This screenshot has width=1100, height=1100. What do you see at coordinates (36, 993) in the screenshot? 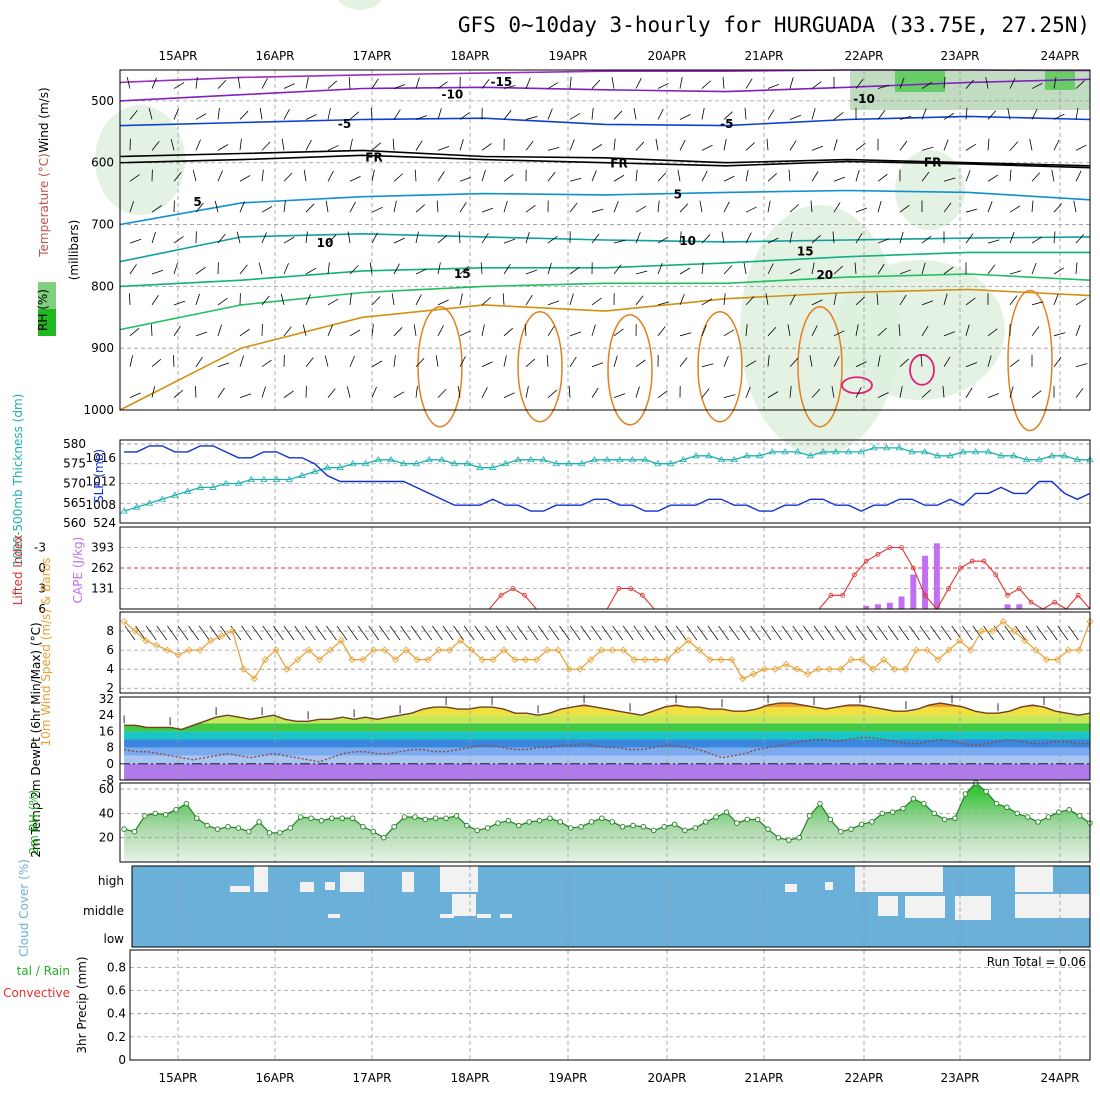
I see `precip-convective-label: Convective` at bounding box center [36, 993].